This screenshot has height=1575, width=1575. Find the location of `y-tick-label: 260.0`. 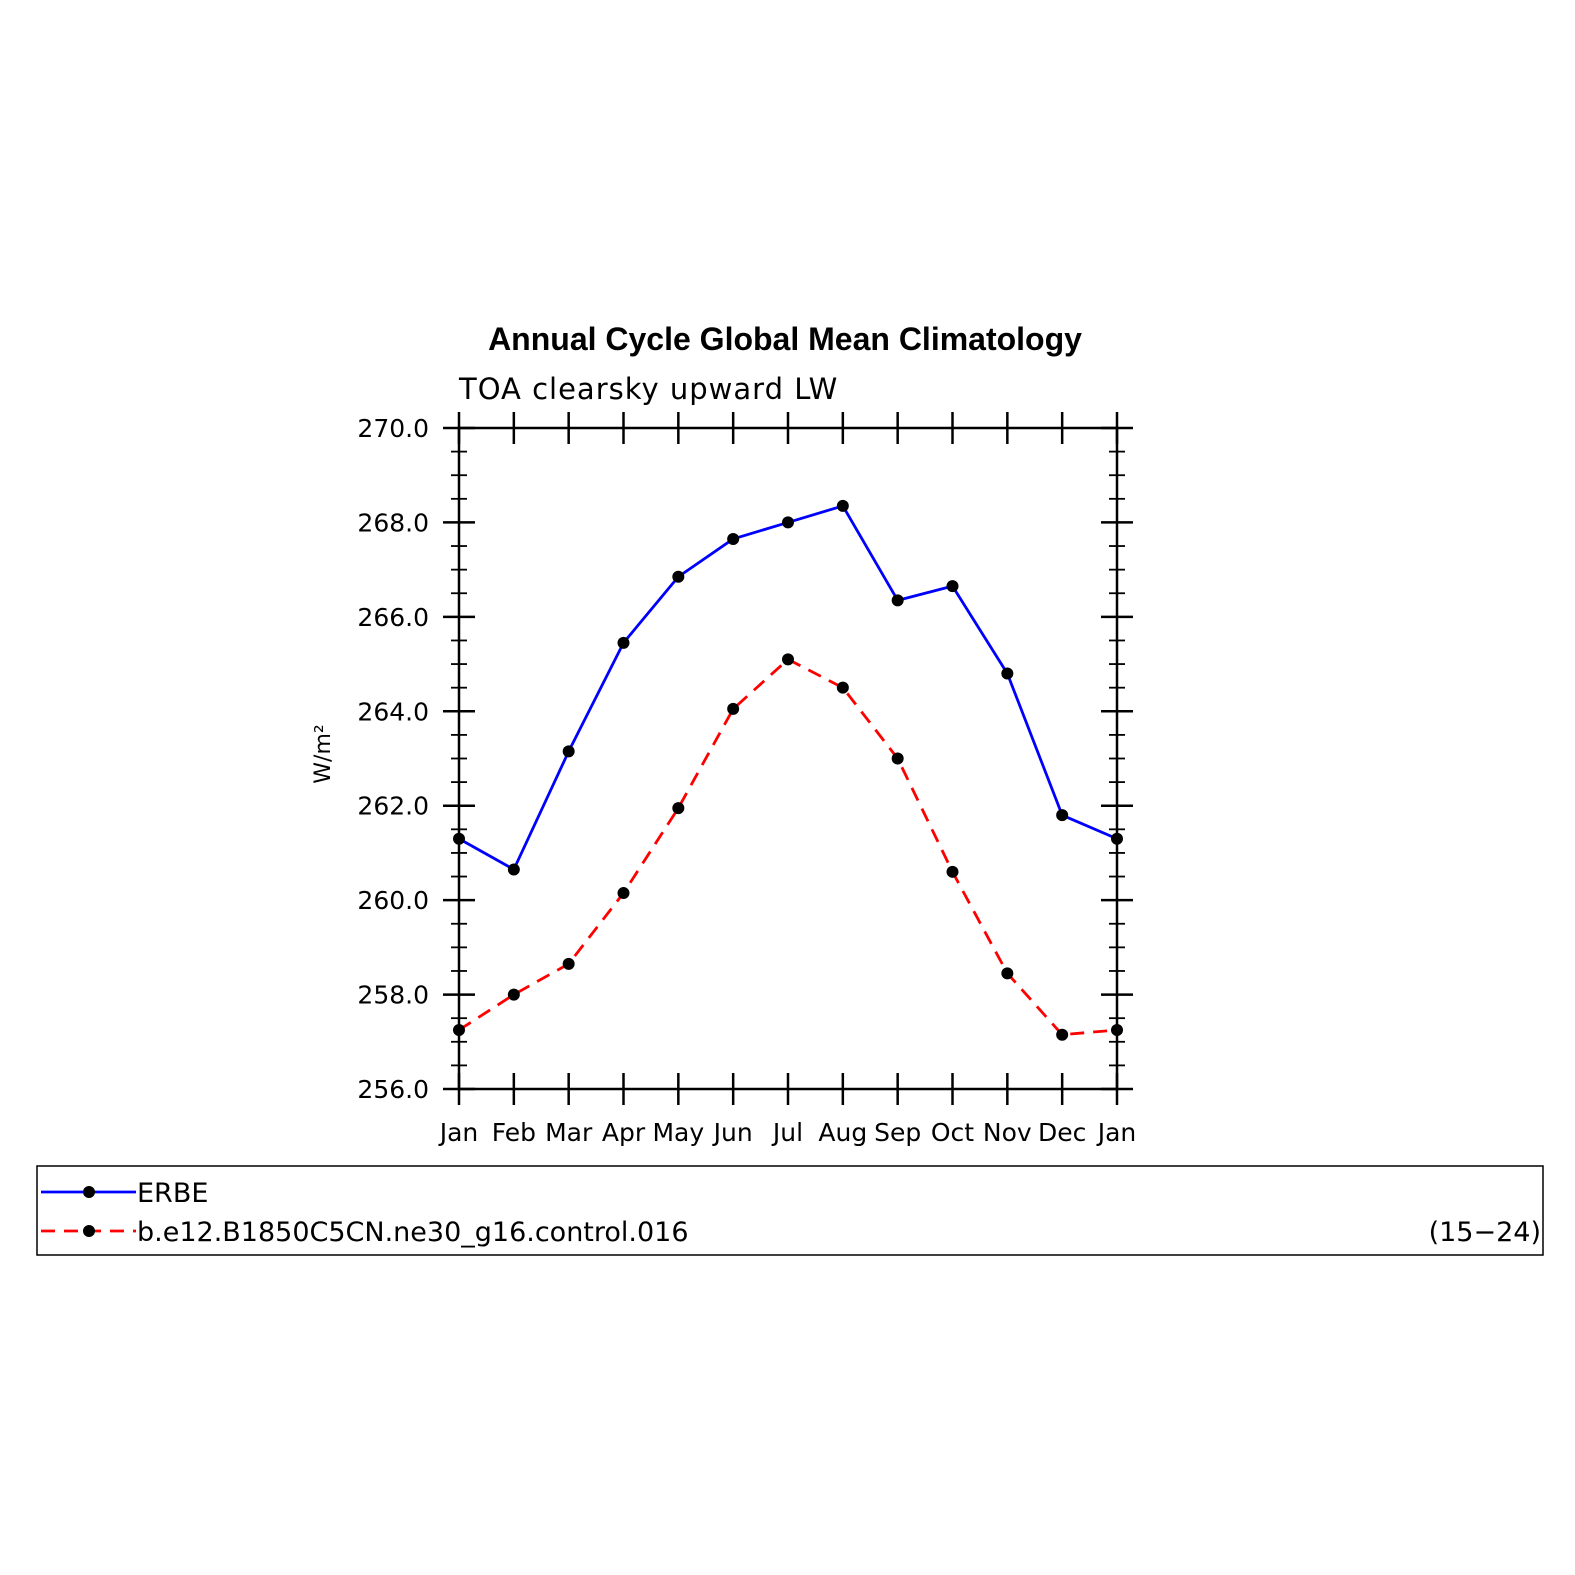

y-tick-label: 260.0 is located at coordinates (393, 900).